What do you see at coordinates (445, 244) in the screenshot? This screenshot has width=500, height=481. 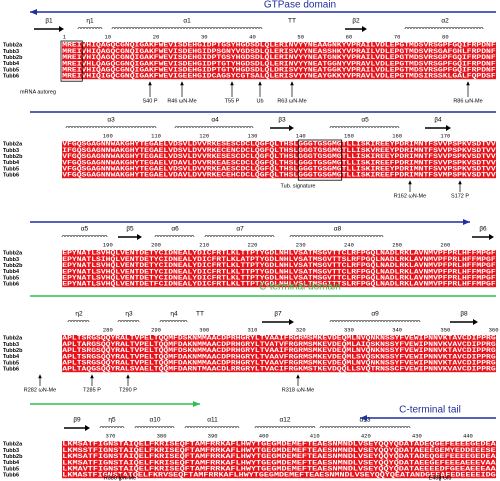 I see `position-number: 260` at bounding box center [445, 244].